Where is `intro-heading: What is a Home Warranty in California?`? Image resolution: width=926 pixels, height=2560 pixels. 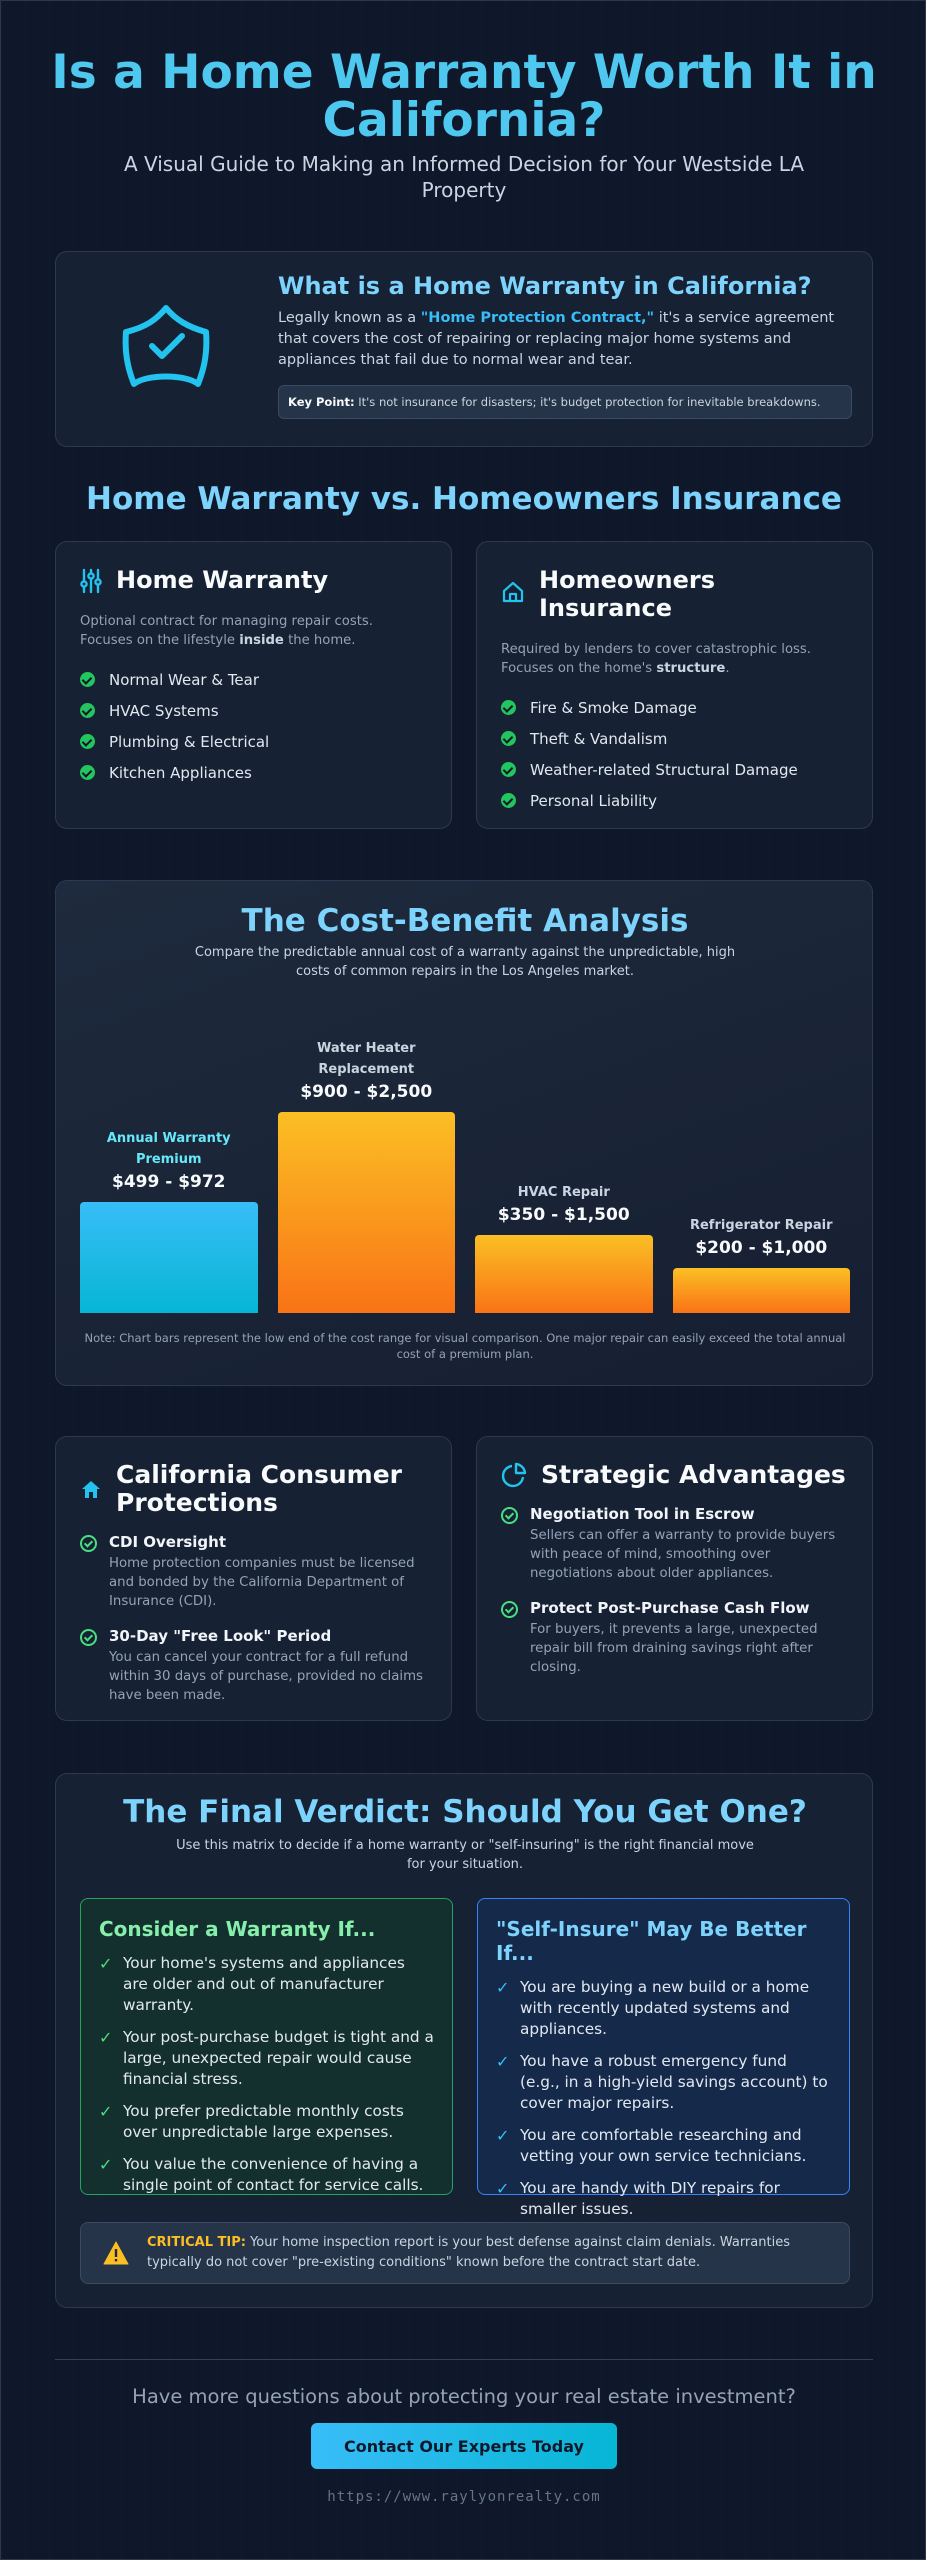 intro-heading: What is a Home Warranty in California? is located at coordinates (545, 286).